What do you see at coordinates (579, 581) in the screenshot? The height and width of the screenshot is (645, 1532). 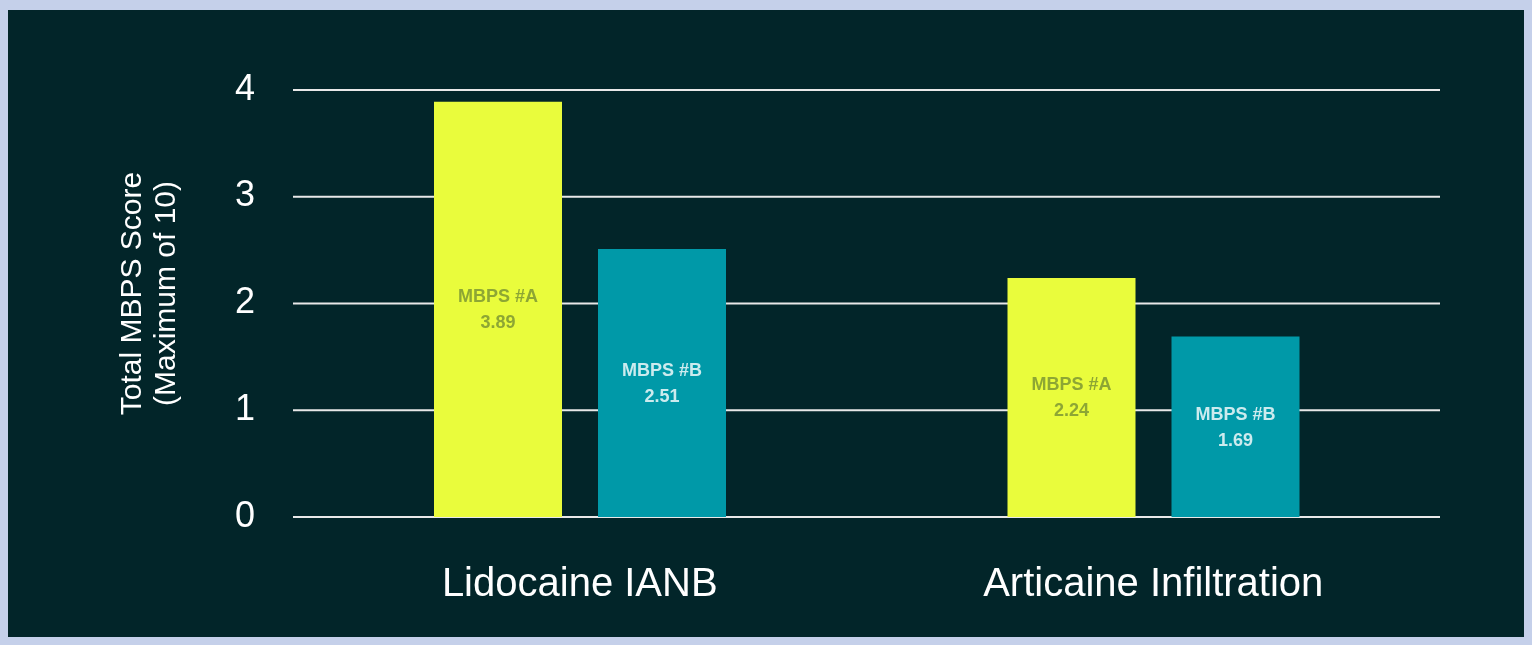 I see `x-tick-label: Lidocaine IANB` at bounding box center [579, 581].